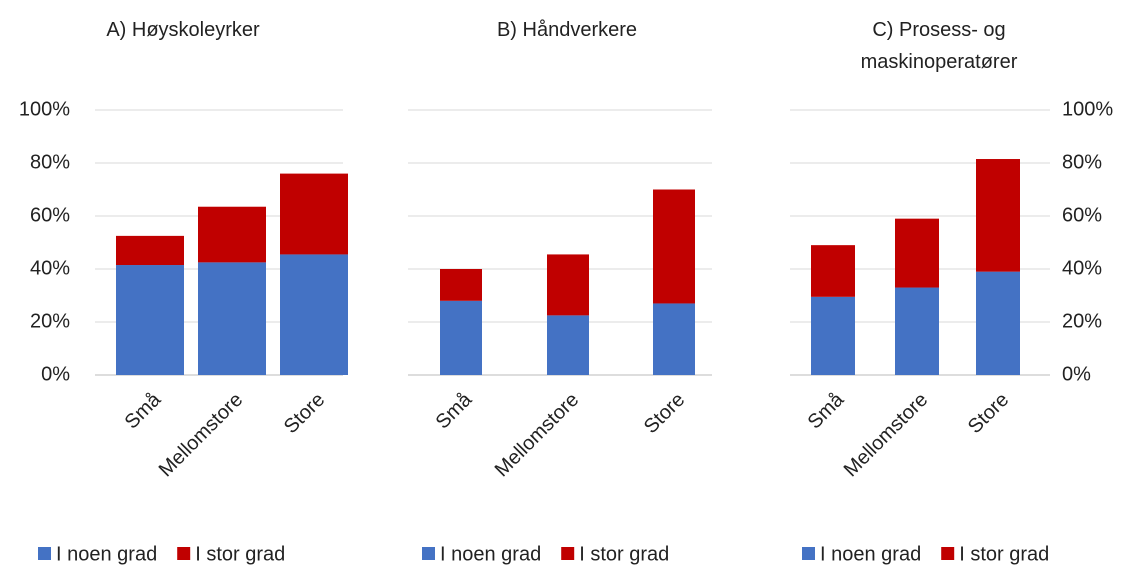 The image size is (1126, 566). I want to click on chart-title: A) Høyskoleyrker, so click(183, 30).